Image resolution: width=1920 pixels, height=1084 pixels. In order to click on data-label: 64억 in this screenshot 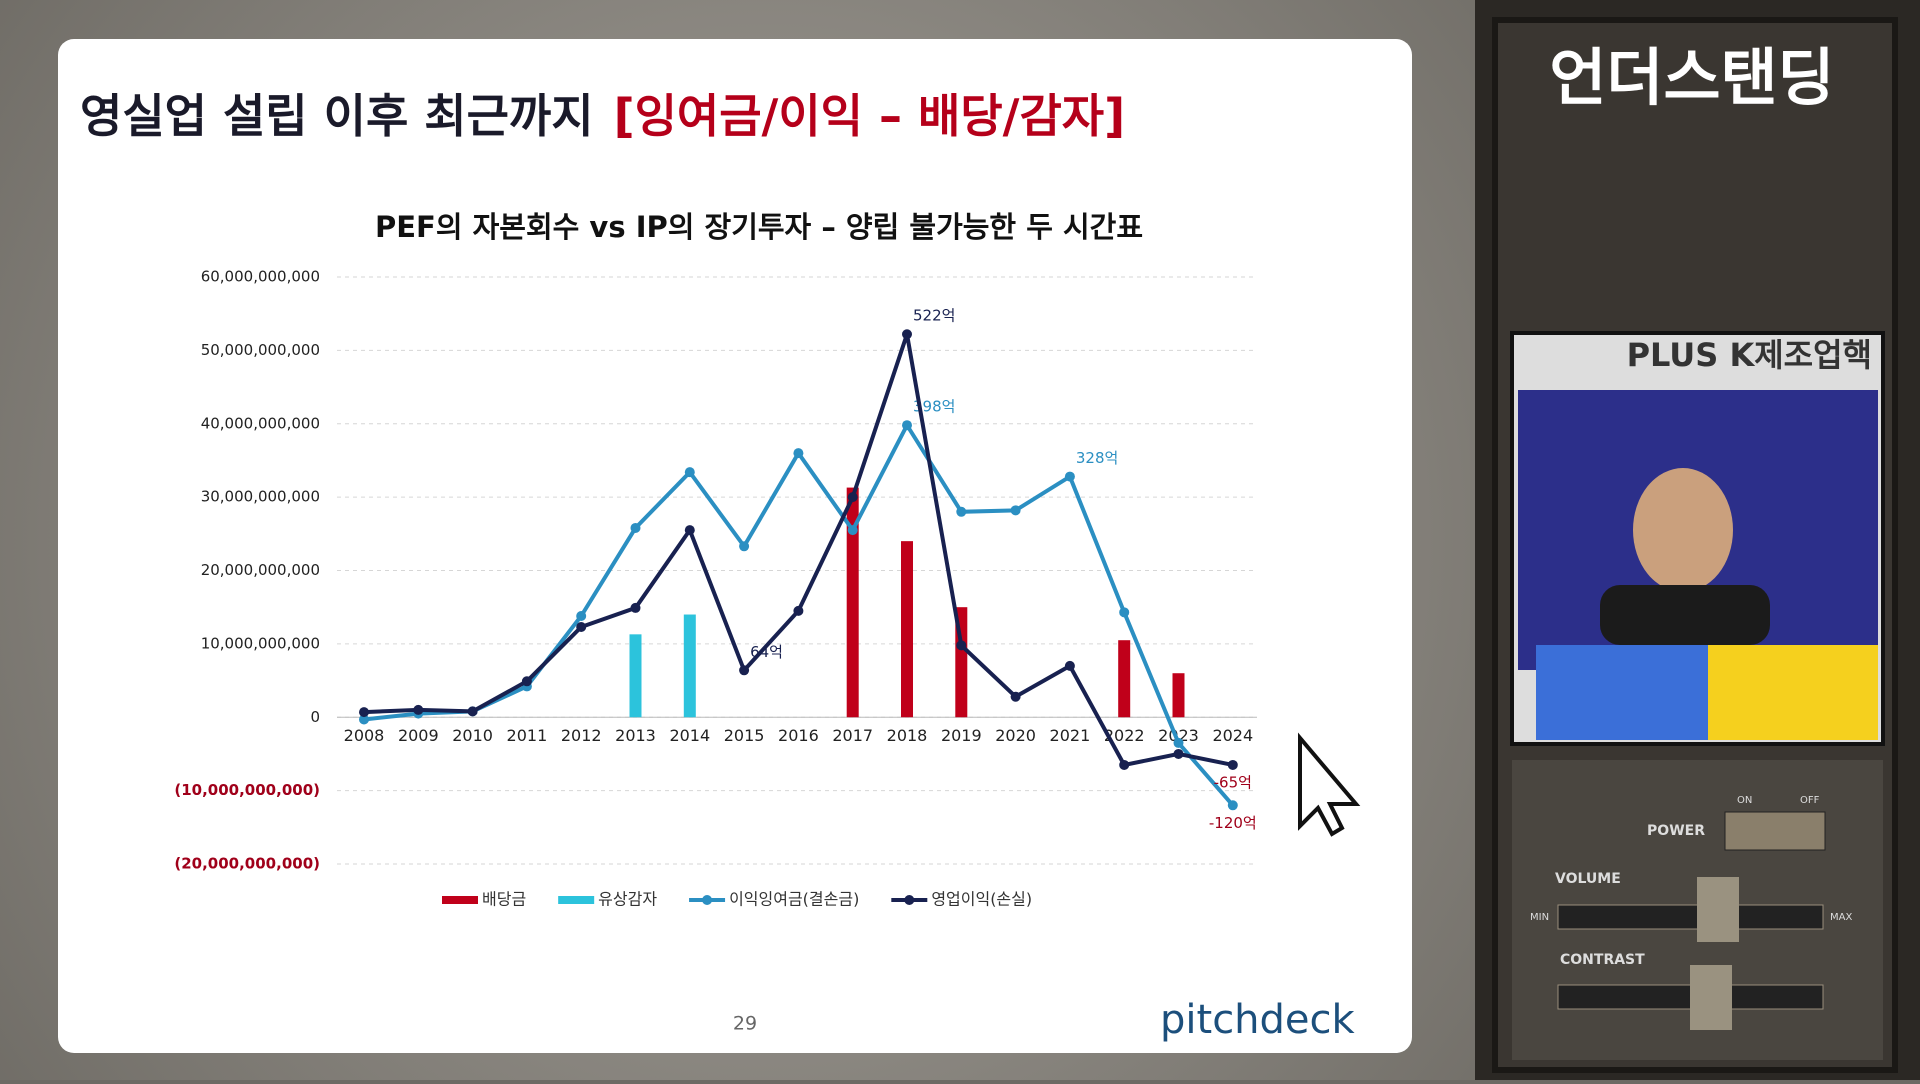, I will do `click(766, 652)`.